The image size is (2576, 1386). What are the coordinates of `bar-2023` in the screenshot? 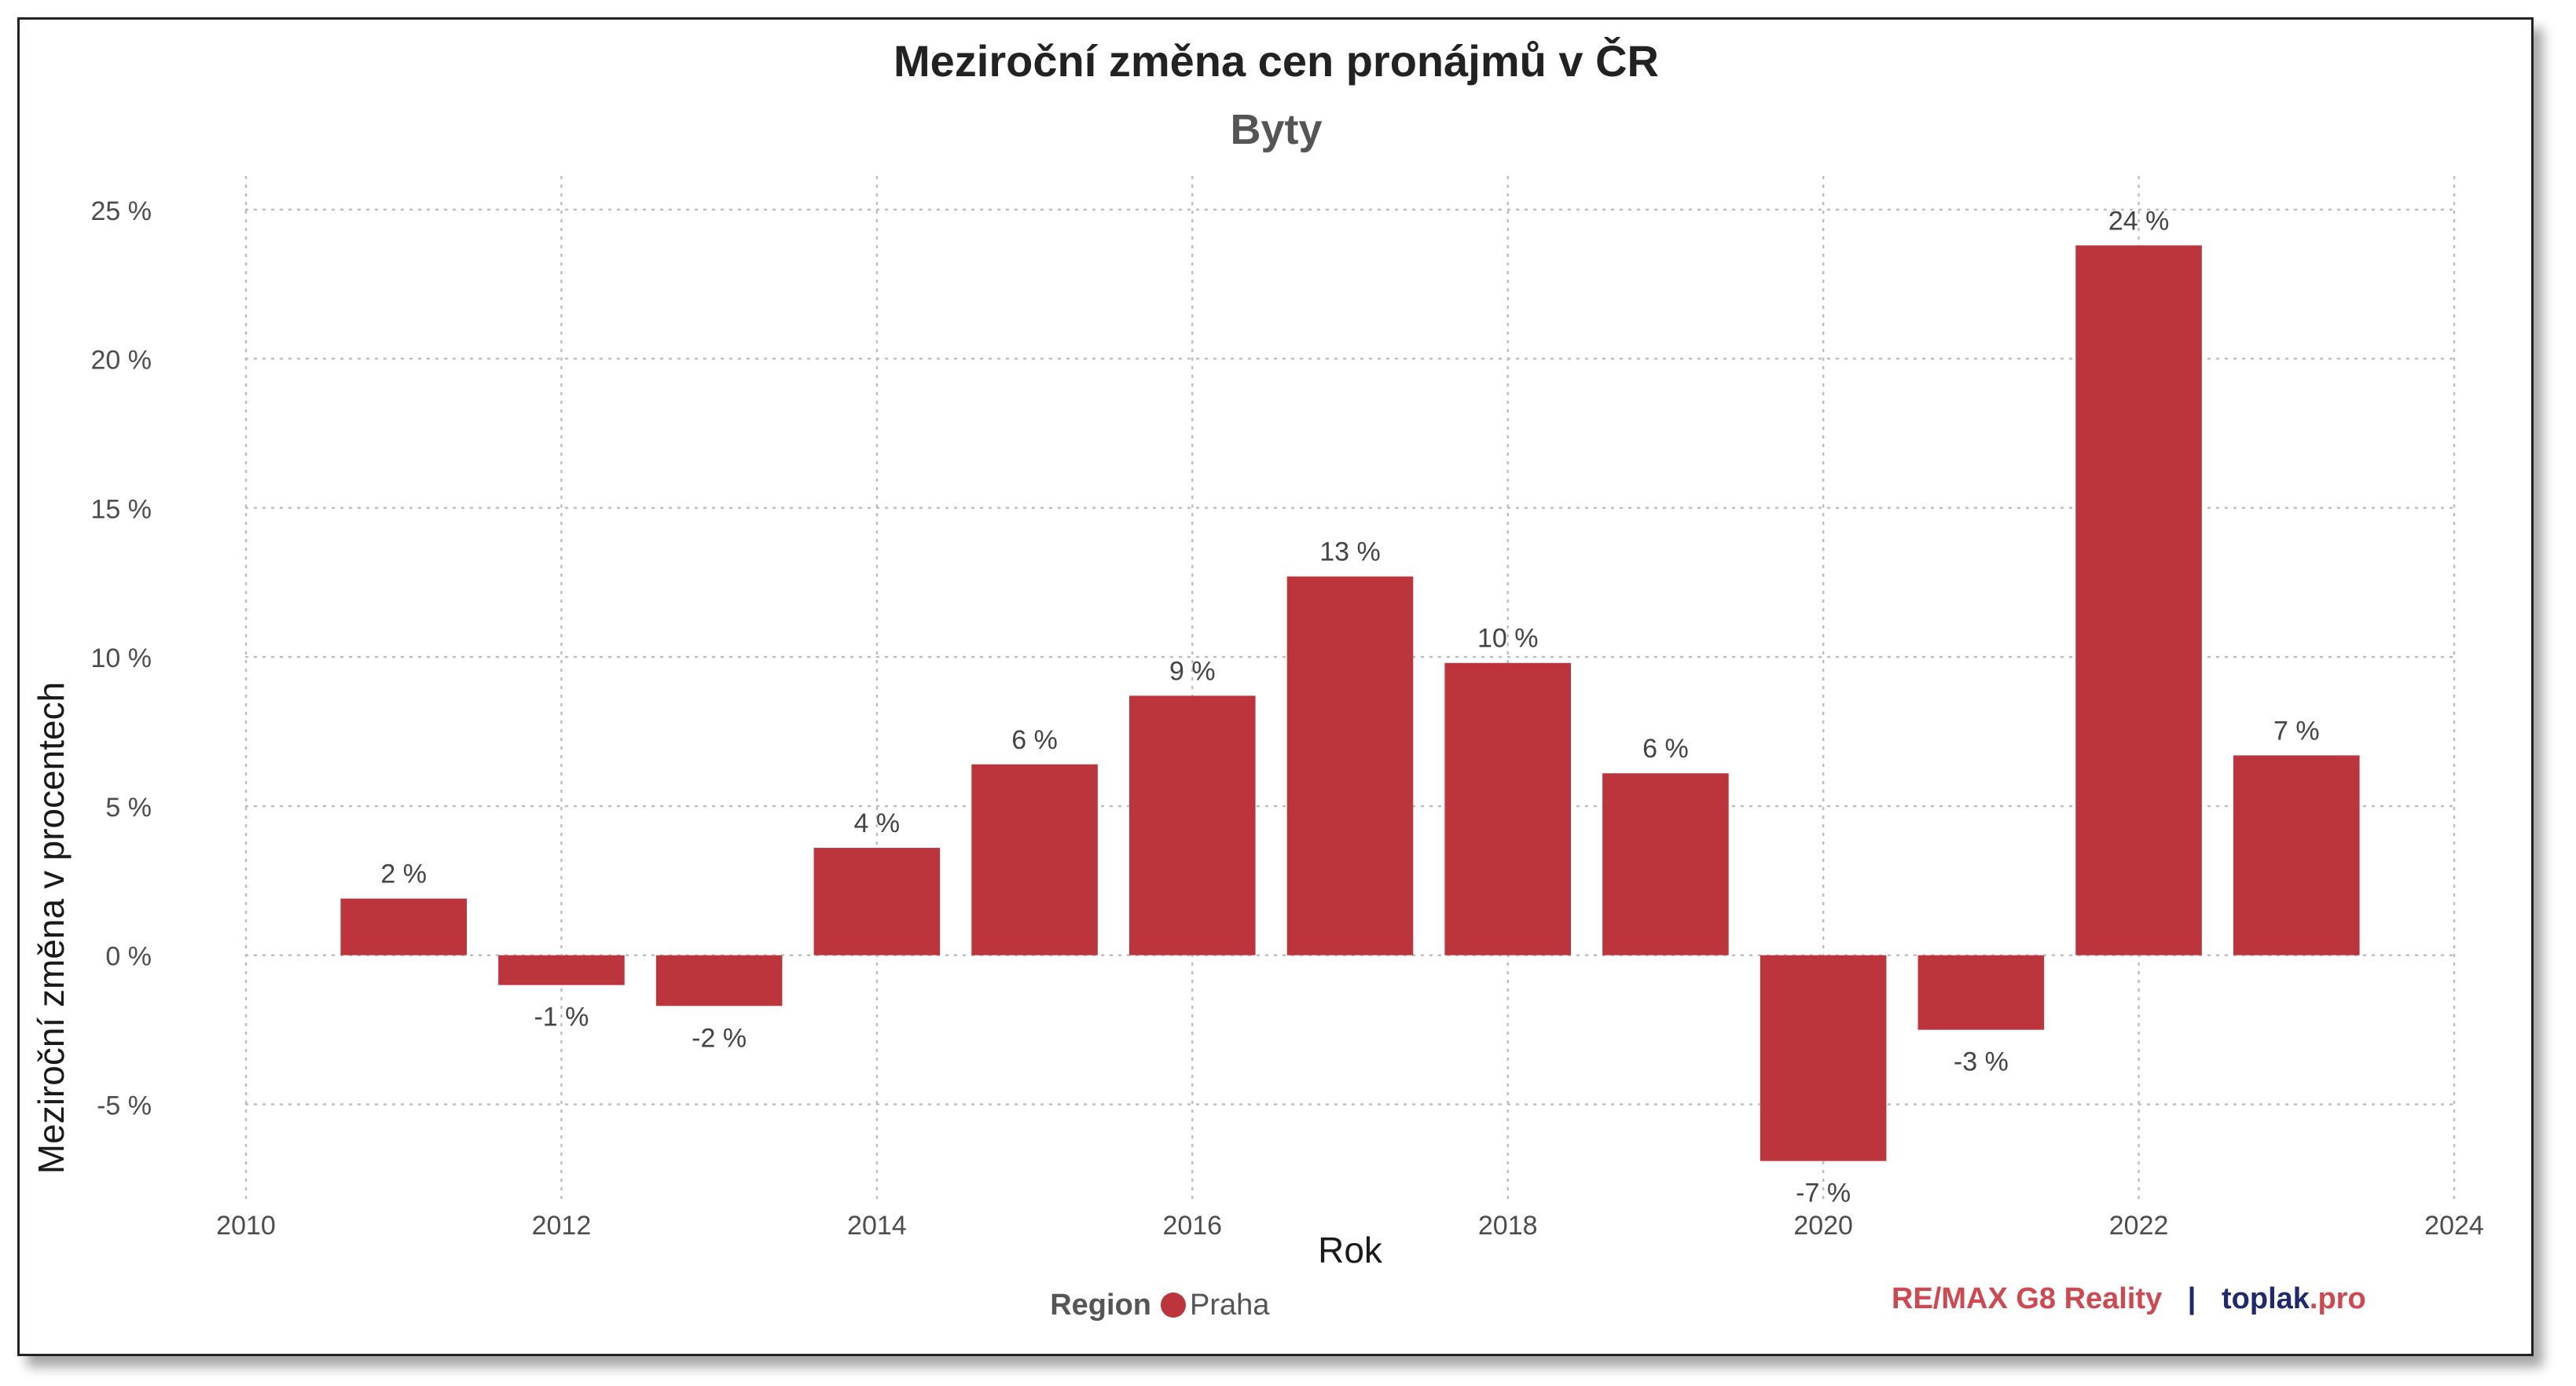 It's located at (2296, 855).